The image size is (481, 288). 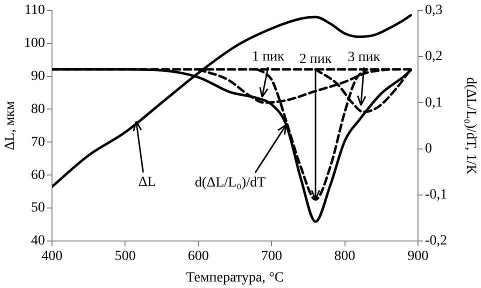 I want to click on annotation: 3 пик, so click(x=364, y=57).